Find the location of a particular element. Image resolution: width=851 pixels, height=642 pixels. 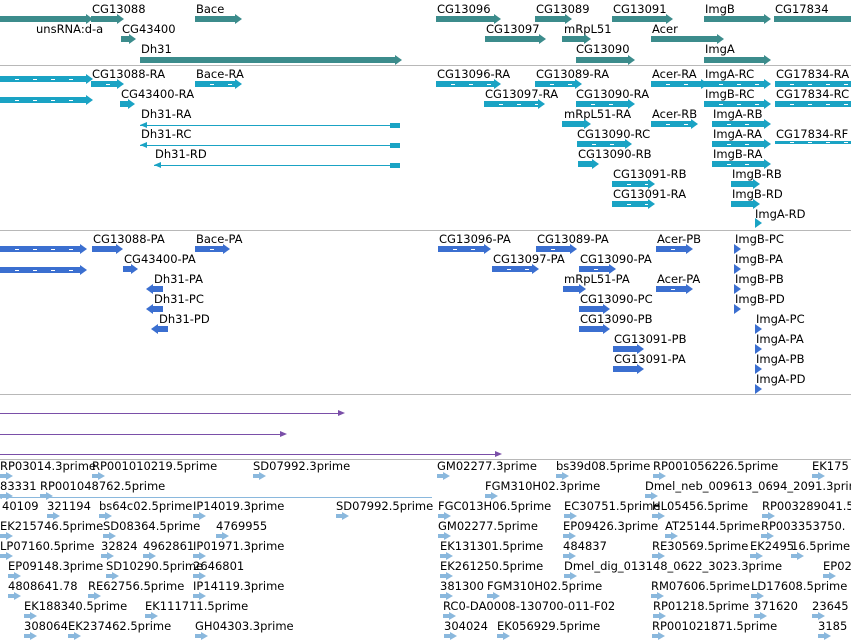

ests-feature-sd07992-5prime-arrow-icon is located at coordinates (345, 516).